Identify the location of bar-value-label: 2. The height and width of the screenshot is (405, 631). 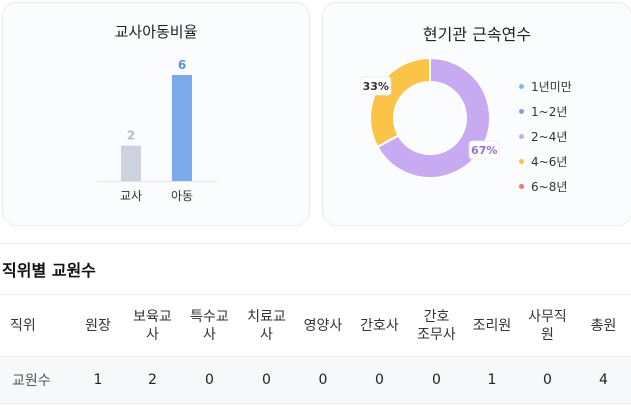
(131, 136).